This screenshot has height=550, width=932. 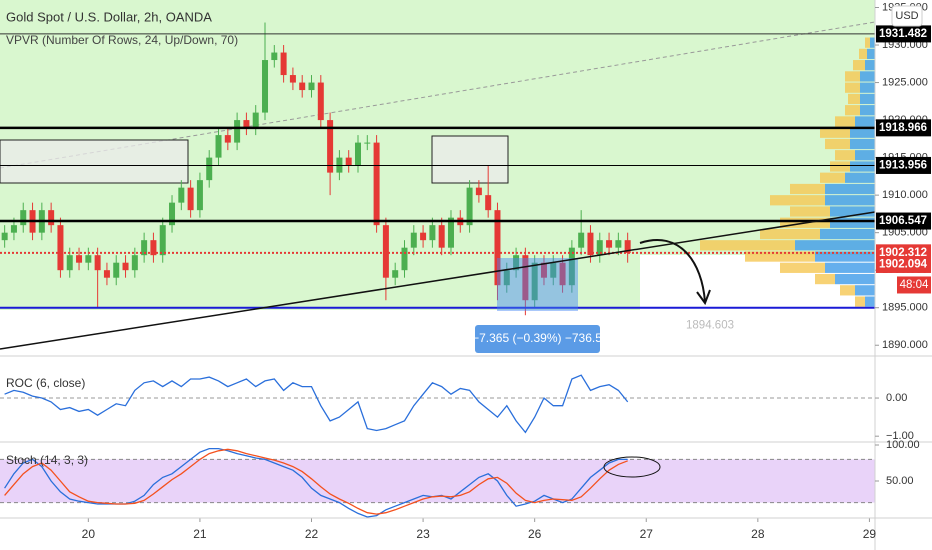 What do you see at coordinates (900, 436) in the screenshot?
I see `y-tick-label: −1.00` at bounding box center [900, 436].